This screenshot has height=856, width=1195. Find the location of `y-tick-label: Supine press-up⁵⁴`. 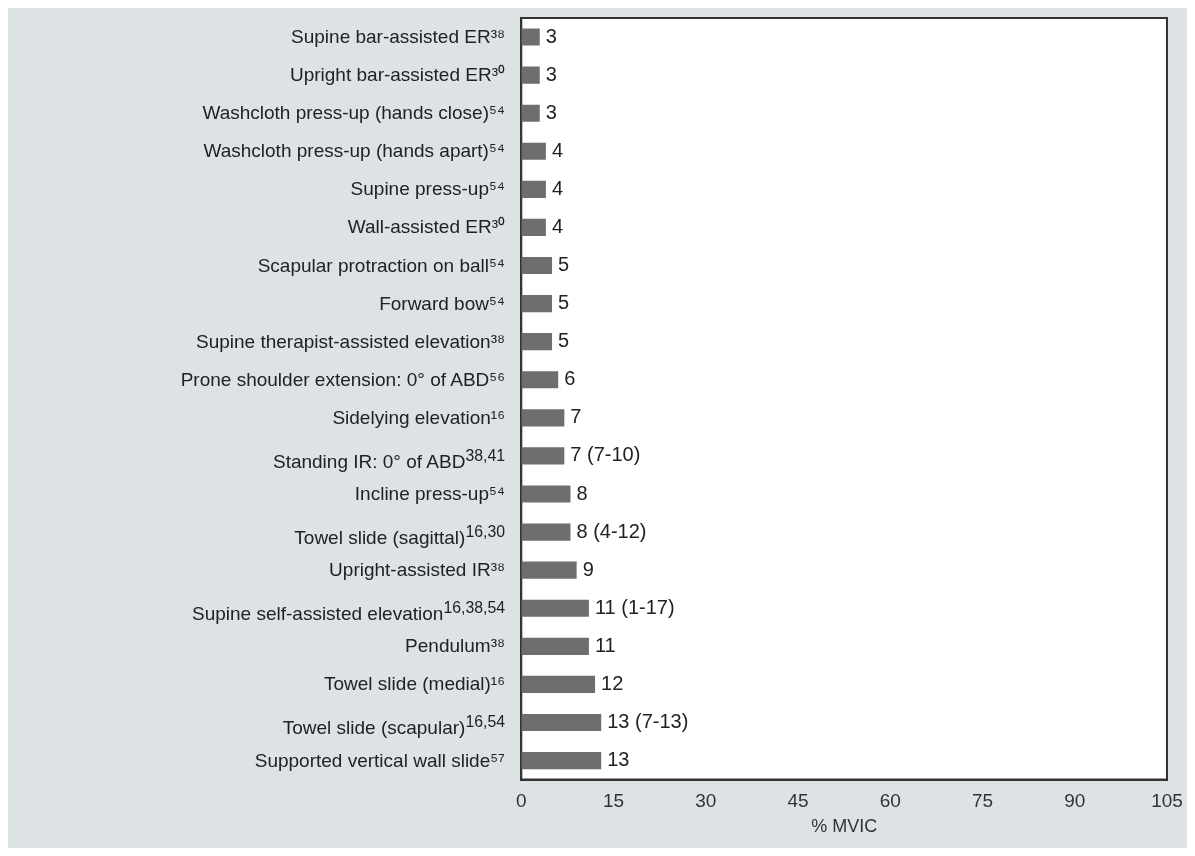

y-tick-label: Supine press-up⁵⁴ is located at coordinates (427, 189).